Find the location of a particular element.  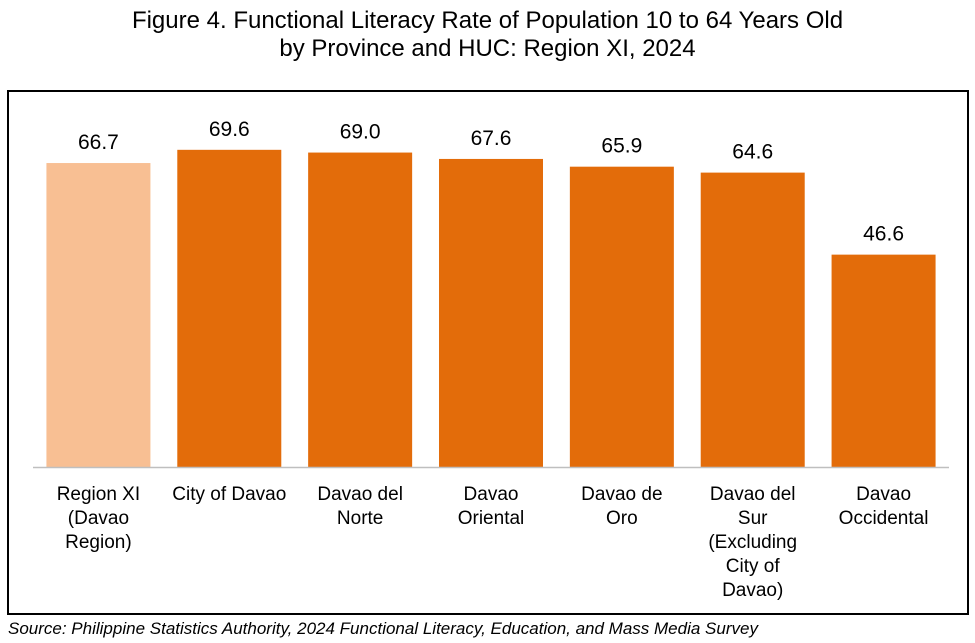

value-label-0: 66.7 is located at coordinates (98, 142).